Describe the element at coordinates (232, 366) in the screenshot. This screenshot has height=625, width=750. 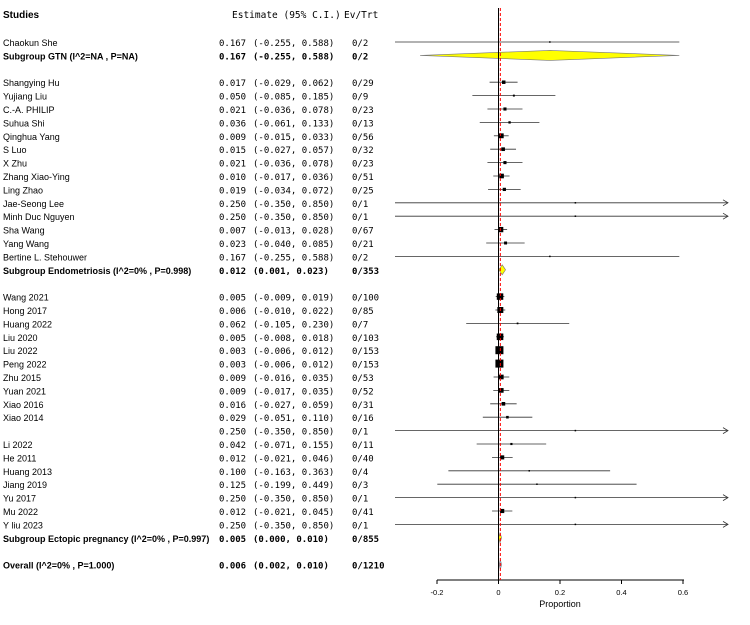
I see `study-estimate: 0.003` at that location.